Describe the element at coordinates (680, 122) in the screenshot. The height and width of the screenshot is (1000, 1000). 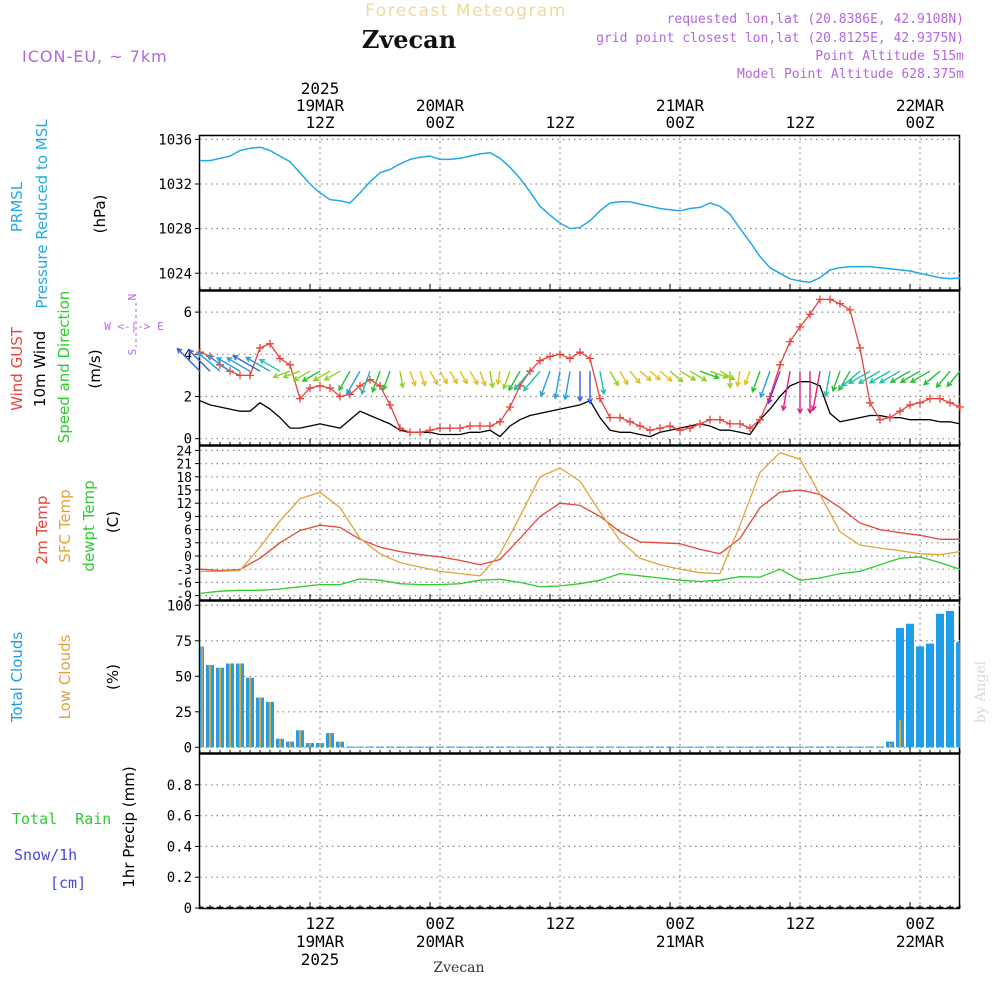
I see `top-time-label: 00Z` at that location.